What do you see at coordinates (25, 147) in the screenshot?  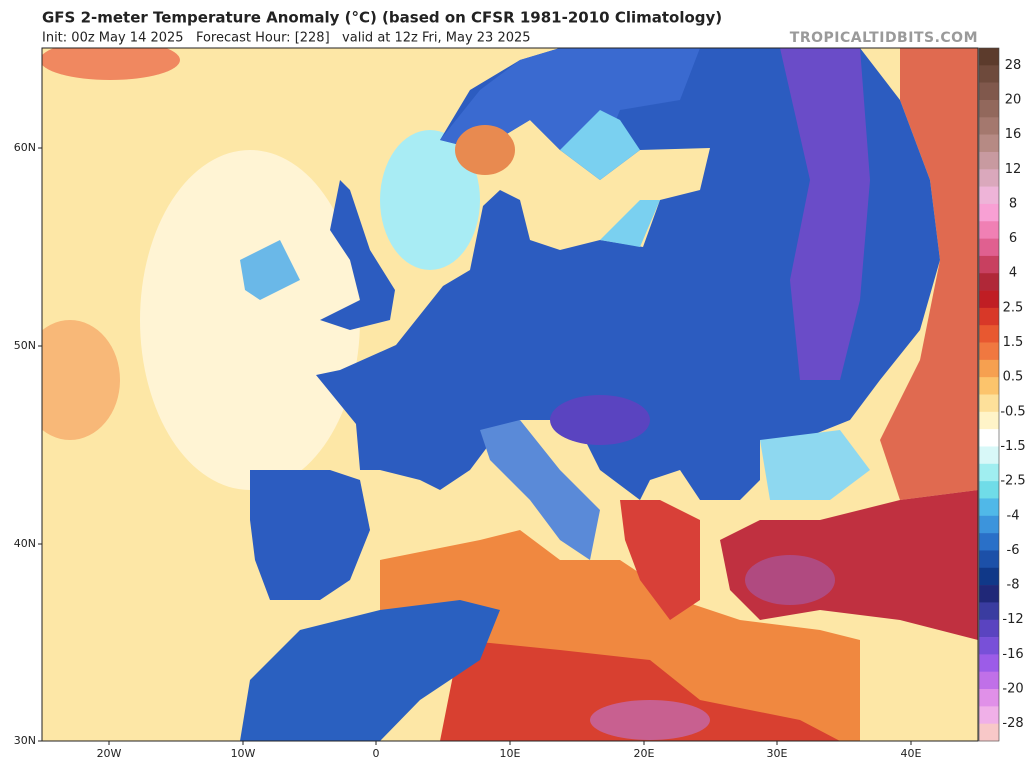 I see `lat-label: 60N` at bounding box center [25, 147].